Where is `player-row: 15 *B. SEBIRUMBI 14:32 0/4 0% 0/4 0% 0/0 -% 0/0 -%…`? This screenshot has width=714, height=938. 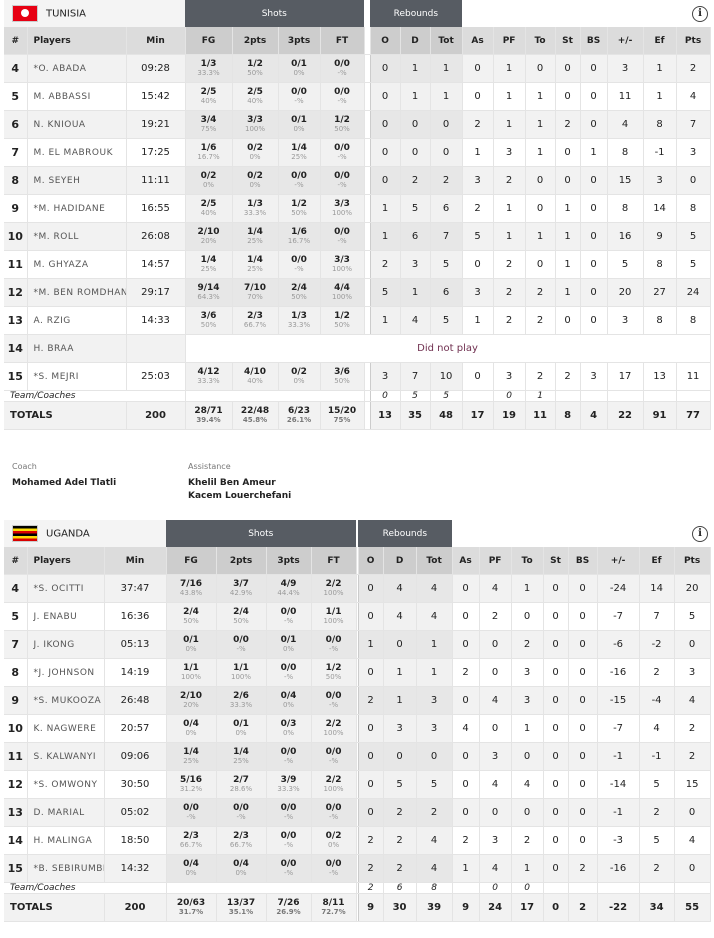
player-row: 15 *B. SEBIRUMBI 14:32 0/4 0% 0/4 0% 0/0 -% 0/0 -%… is located at coordinates (357, 868).